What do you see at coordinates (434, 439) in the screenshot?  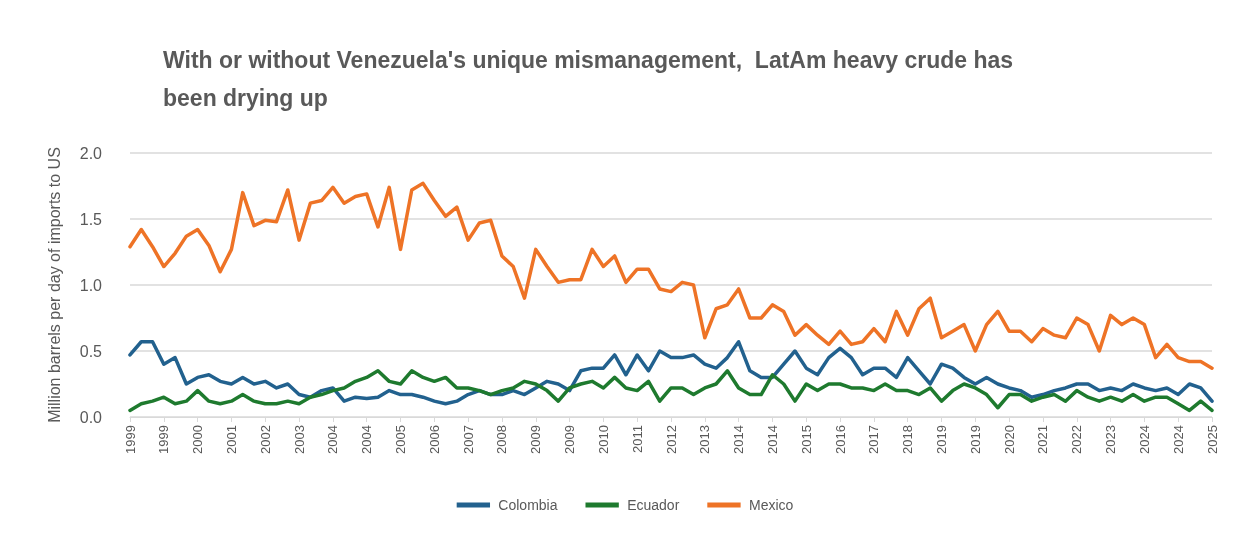 I see `x-tick-label: 2006` at bounding box center [434, 439].